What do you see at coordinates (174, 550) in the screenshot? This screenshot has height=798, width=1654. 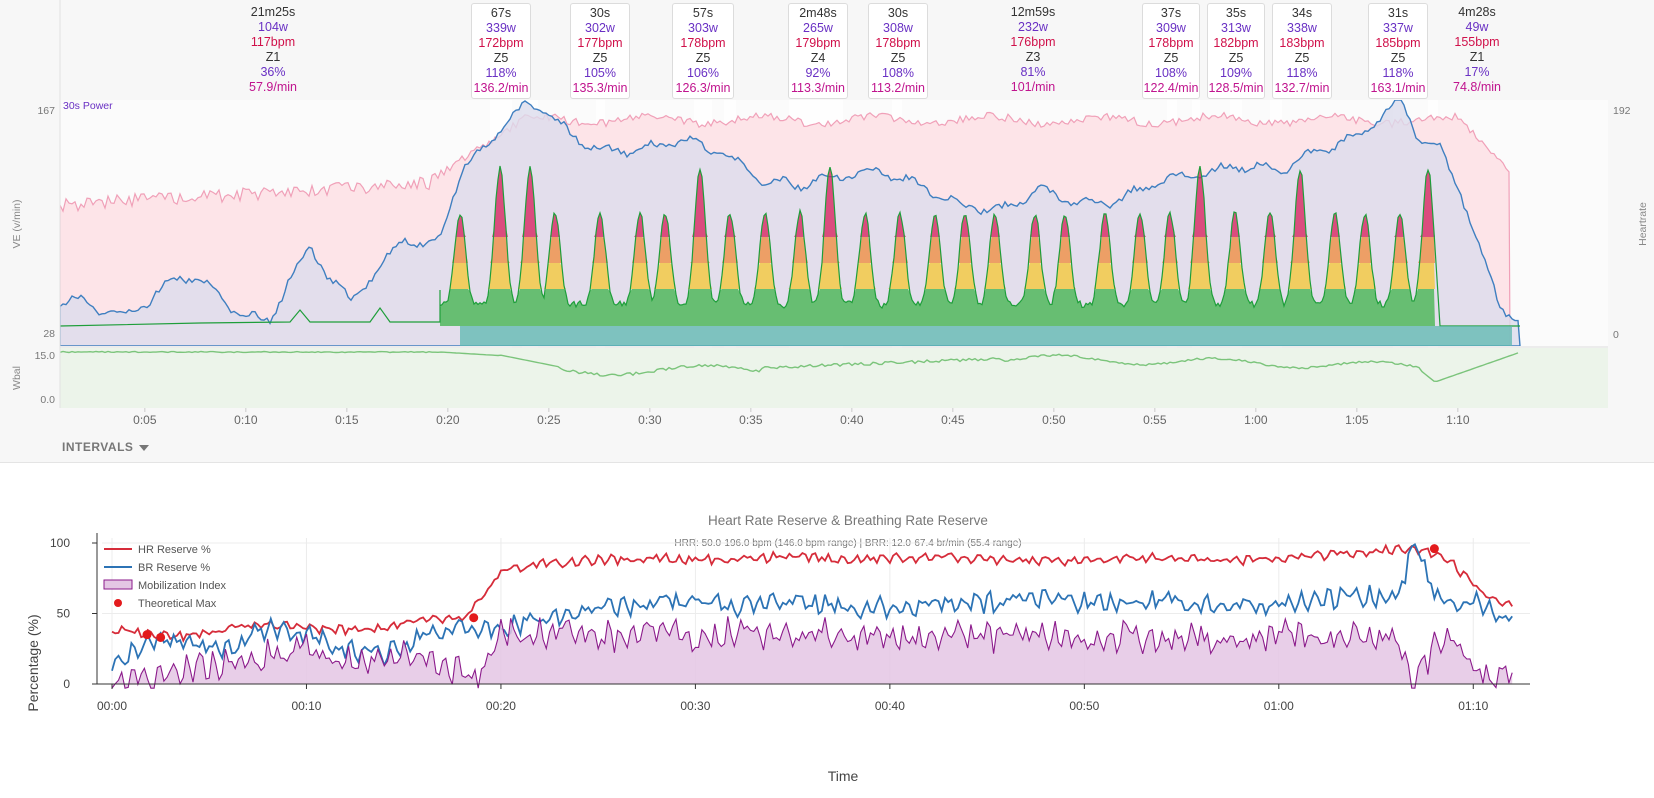 I see `legend-label: HR Reserve %` at bounding box center [174, 550].